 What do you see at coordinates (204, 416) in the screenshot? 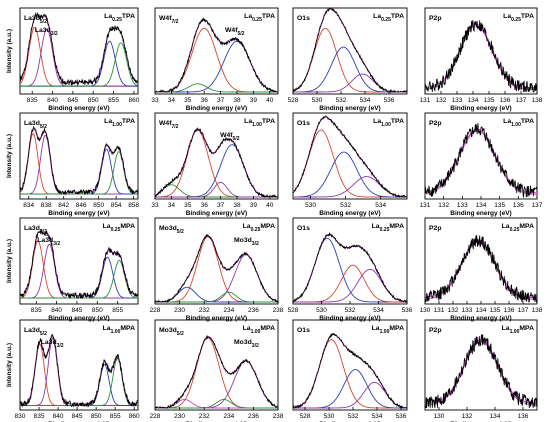
I see `x-tick-label: 232` at bounding box center [204, 416].